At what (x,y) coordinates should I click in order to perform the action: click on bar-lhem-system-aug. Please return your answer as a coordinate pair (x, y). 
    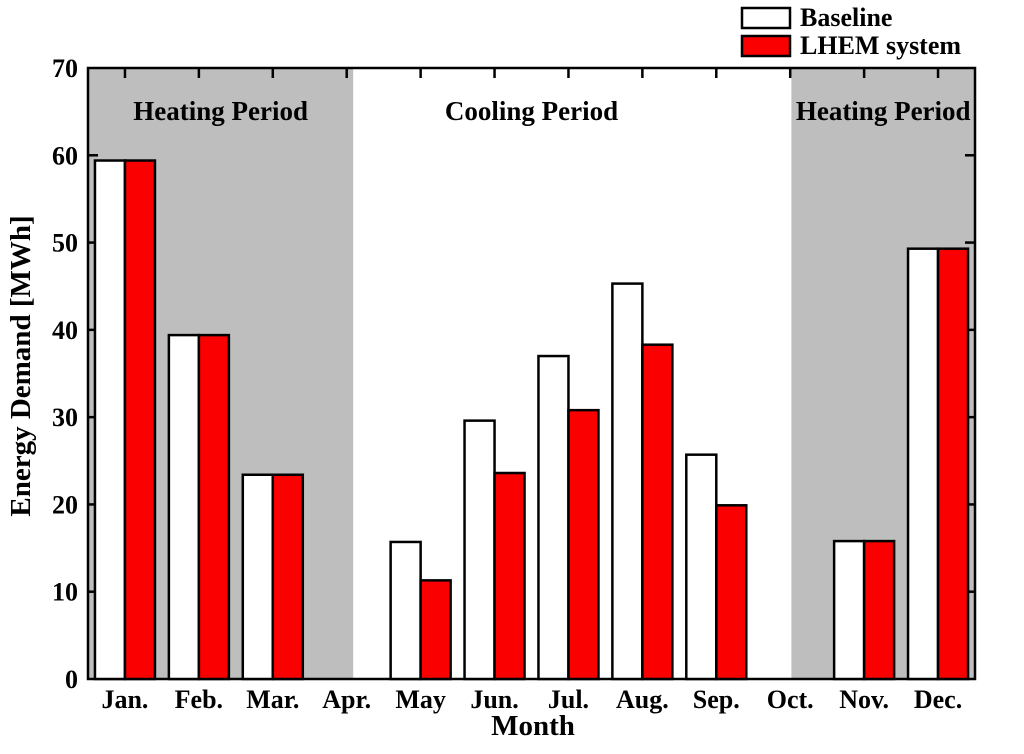
    Looking at the image, I should click on (657, 512).